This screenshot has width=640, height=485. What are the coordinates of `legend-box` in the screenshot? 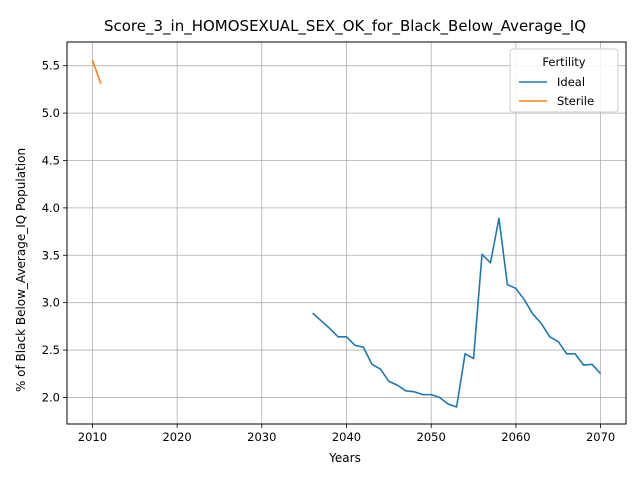 It's located at (564, 80).